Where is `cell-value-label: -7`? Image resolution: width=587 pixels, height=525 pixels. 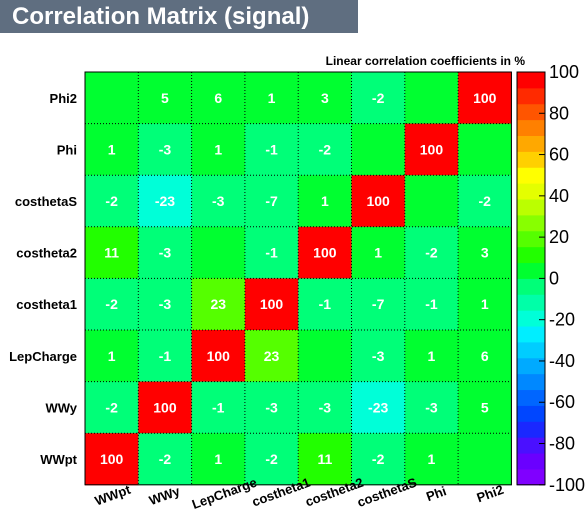 cell-value-label: -7 is located at coordinates (271, 201).